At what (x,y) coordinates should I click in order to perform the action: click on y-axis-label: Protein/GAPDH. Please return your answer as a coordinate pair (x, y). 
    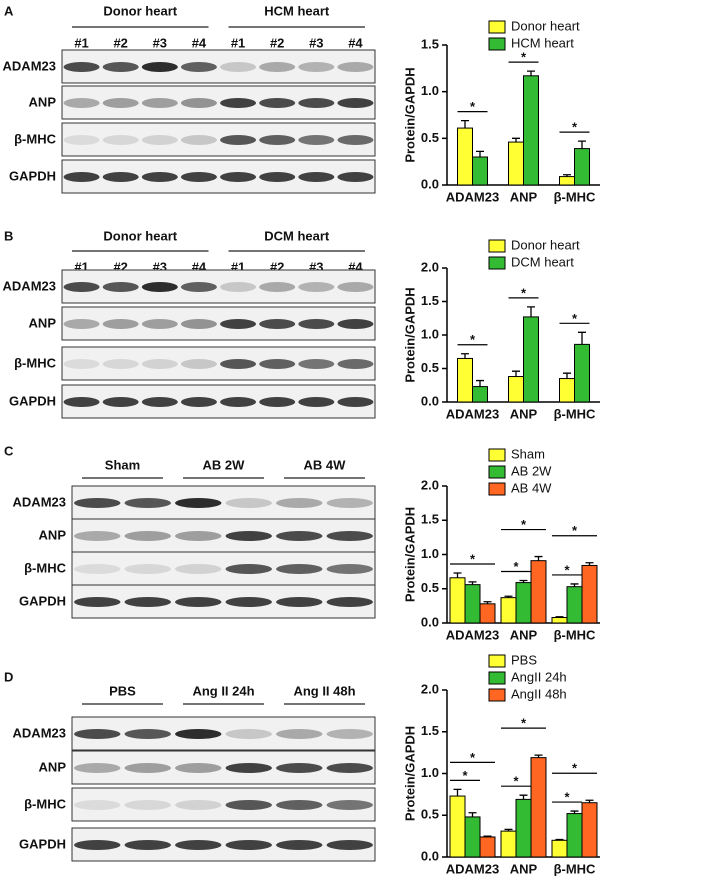
    Looking at the image, I should click on (409, 114).